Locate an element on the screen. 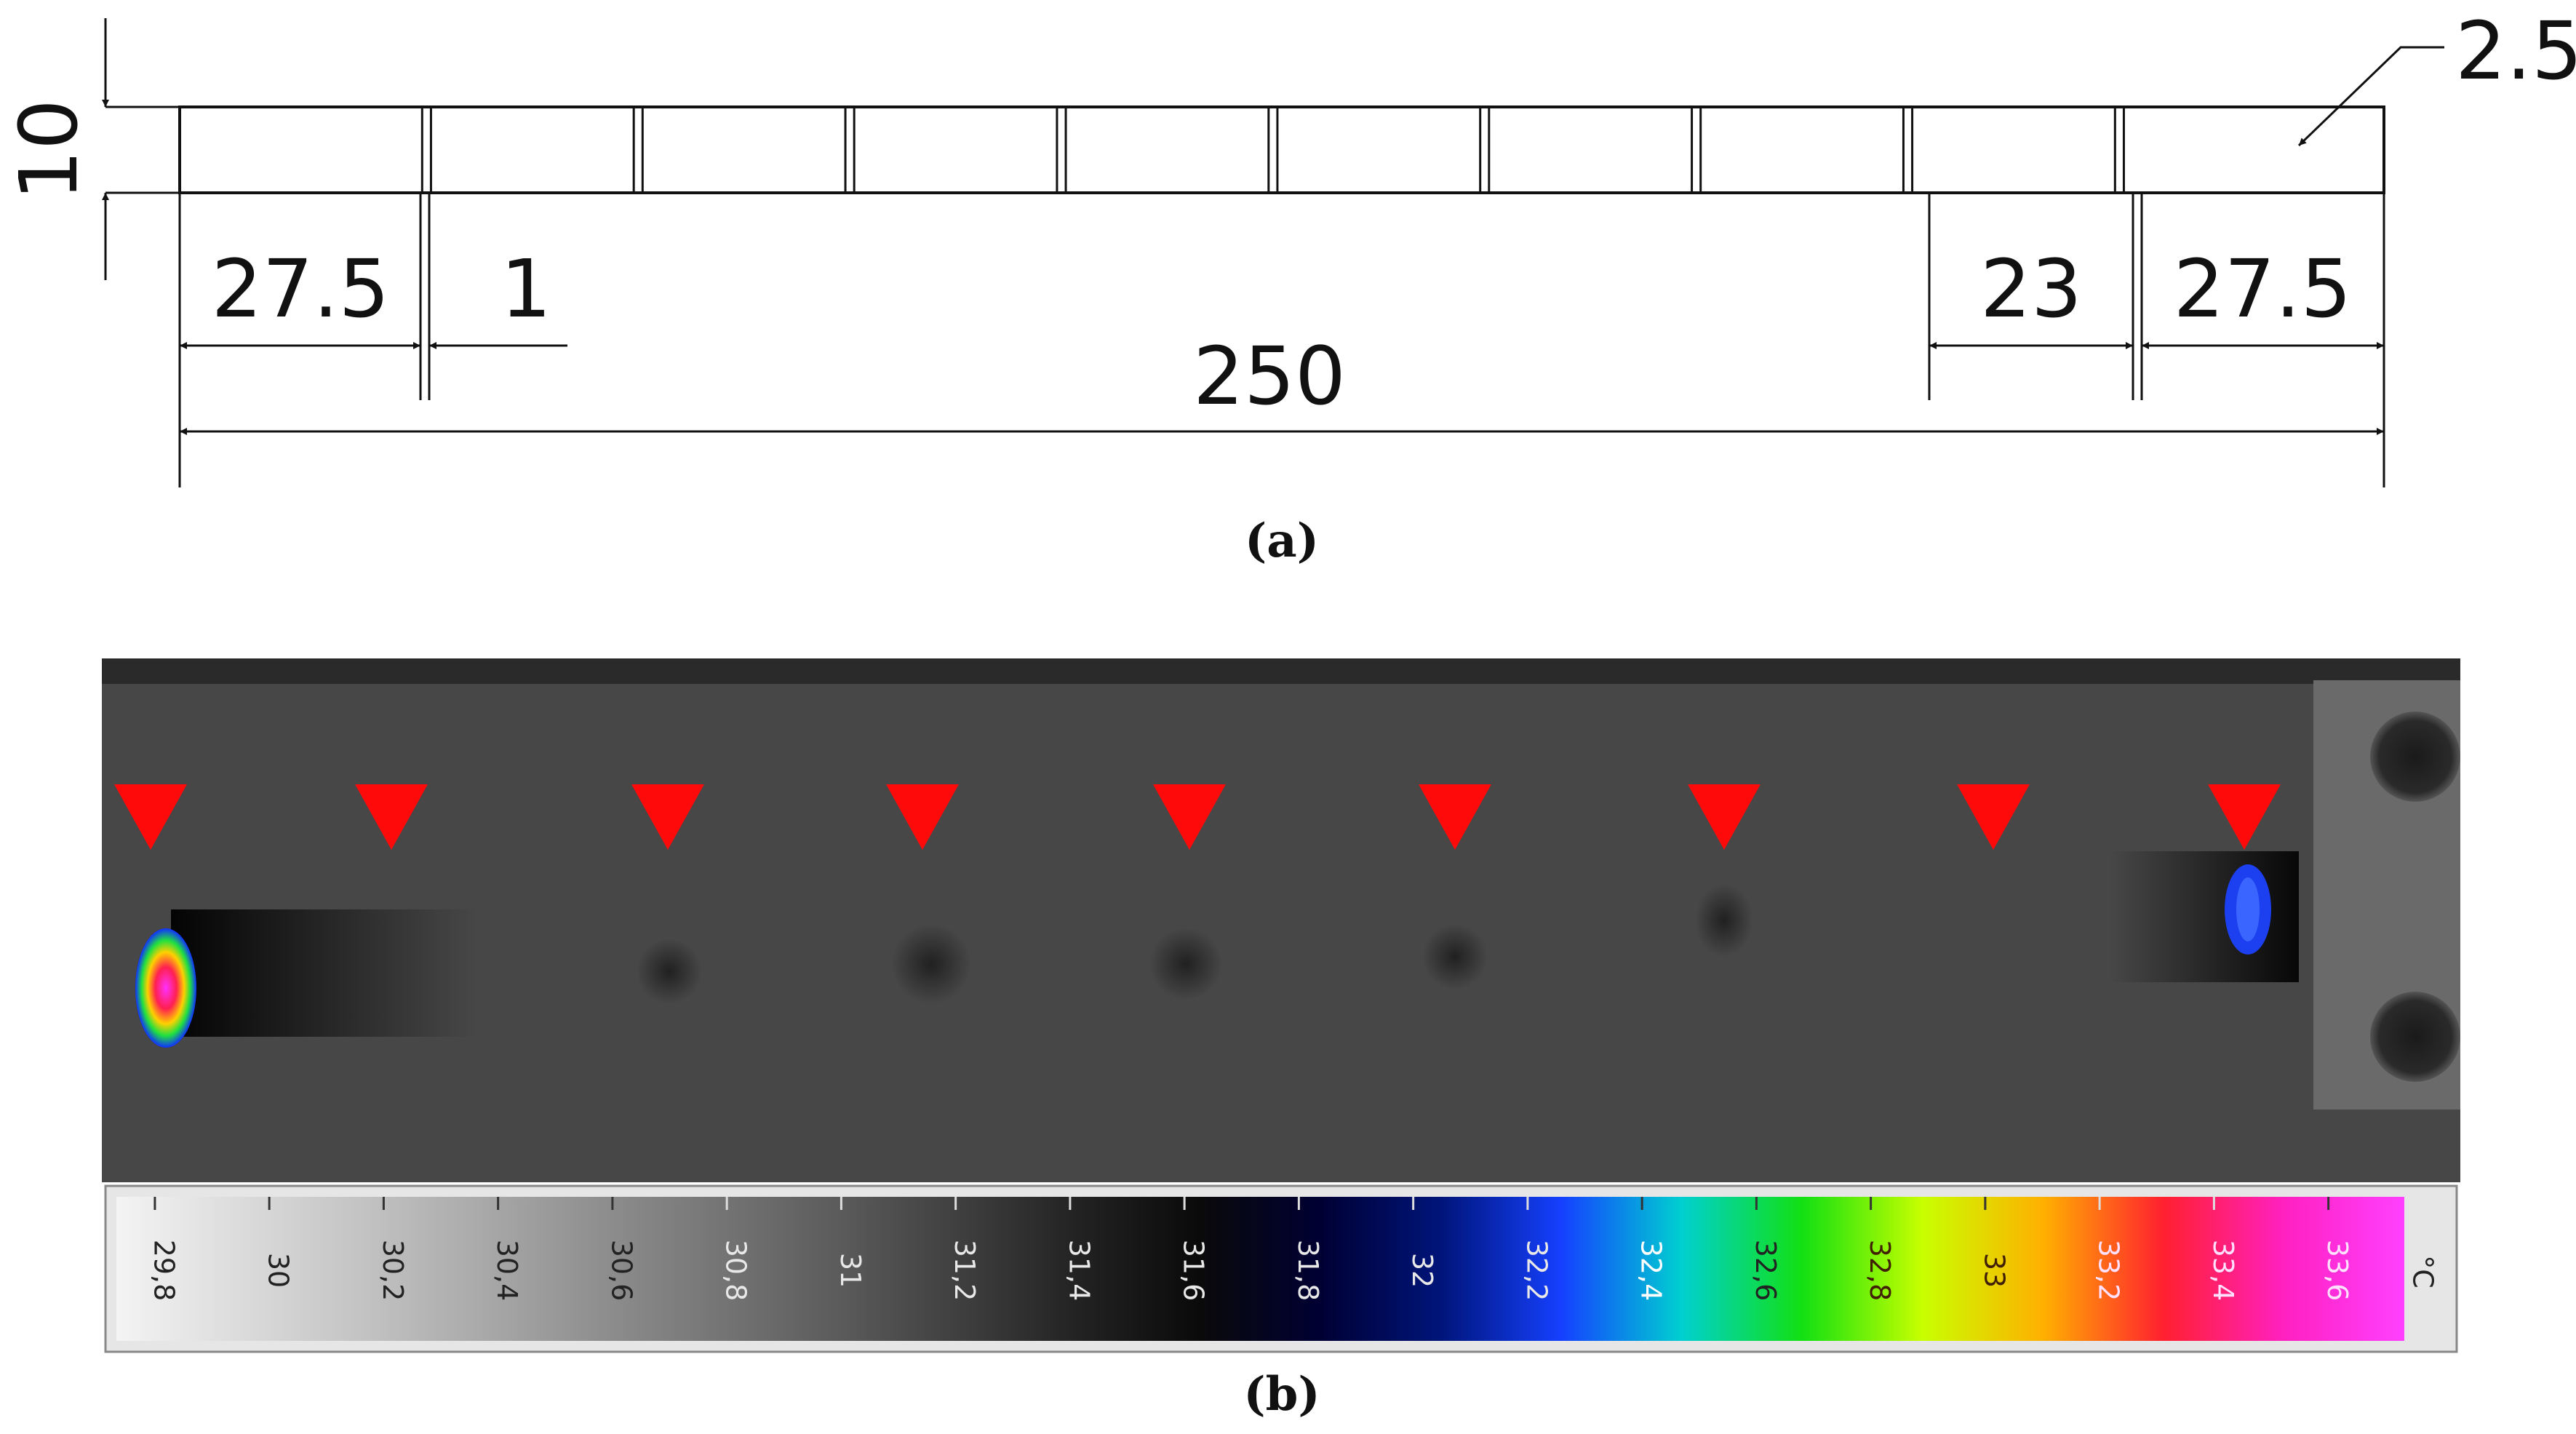 The width and height of the screenshot is (2576, 1434). colorbar-tick-label: 33,2 is located at coordinates (2109, 1271).